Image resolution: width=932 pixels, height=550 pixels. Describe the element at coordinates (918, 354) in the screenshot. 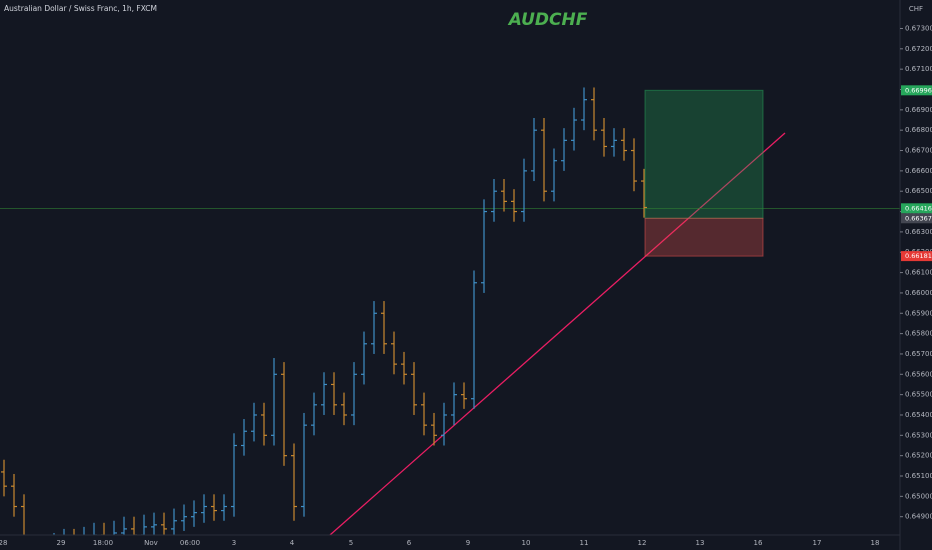

I see `y-tick-label: 0.65700` at that location.